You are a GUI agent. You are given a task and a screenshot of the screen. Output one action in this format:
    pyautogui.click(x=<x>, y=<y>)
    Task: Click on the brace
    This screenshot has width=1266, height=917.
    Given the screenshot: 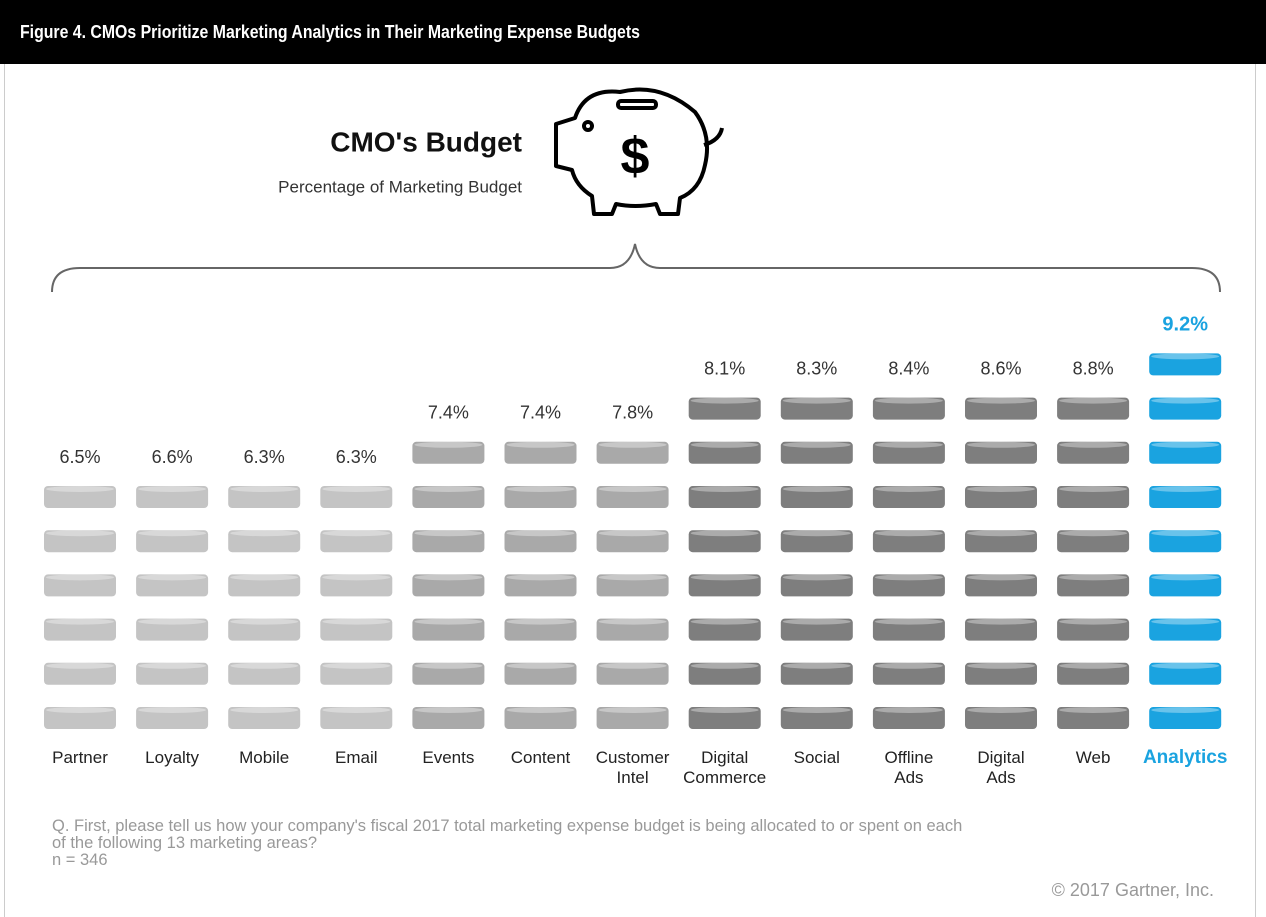 What is the action you would take?
    pyautogui.click(x=636, y=268)
    